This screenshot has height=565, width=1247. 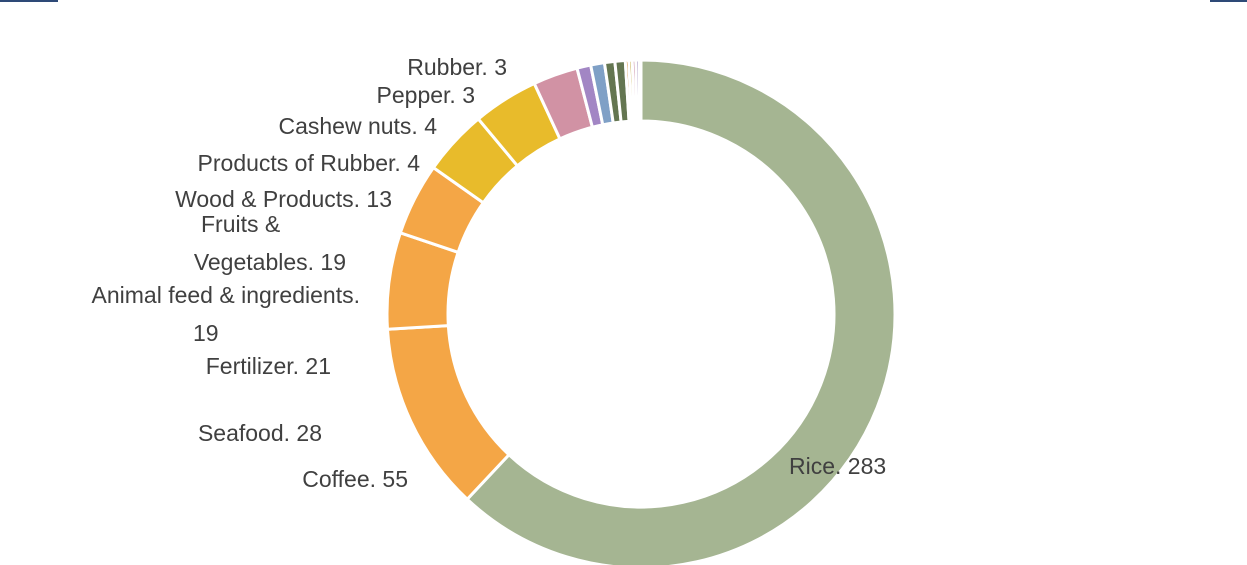 What do you see at coordinates (837, 466) in the screenshot?
I see `data-label-rice: Rice. 283` at bounding box center [837, 466].